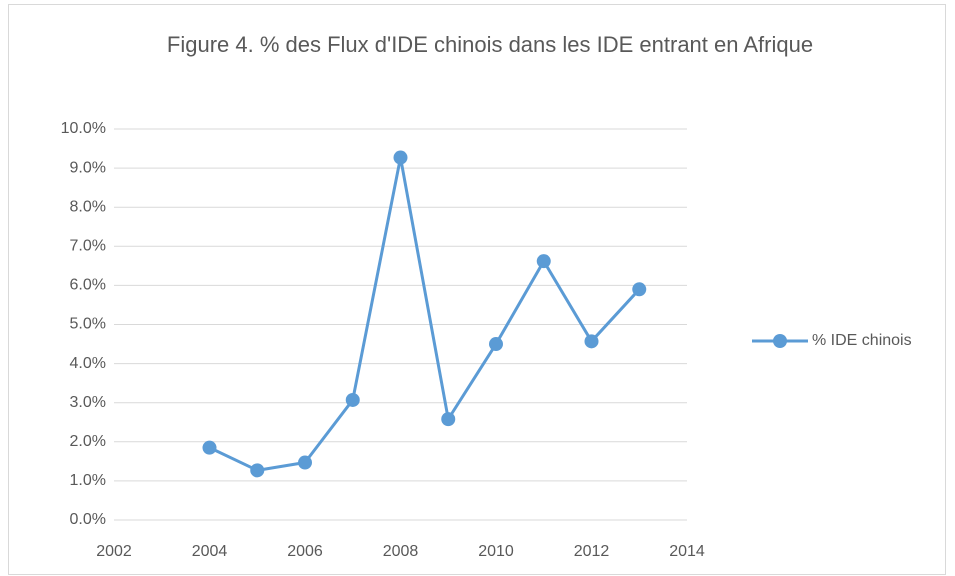 The image size is (955, 576). I want to click on y-tick-label: 3.0%, so click(88, 402).